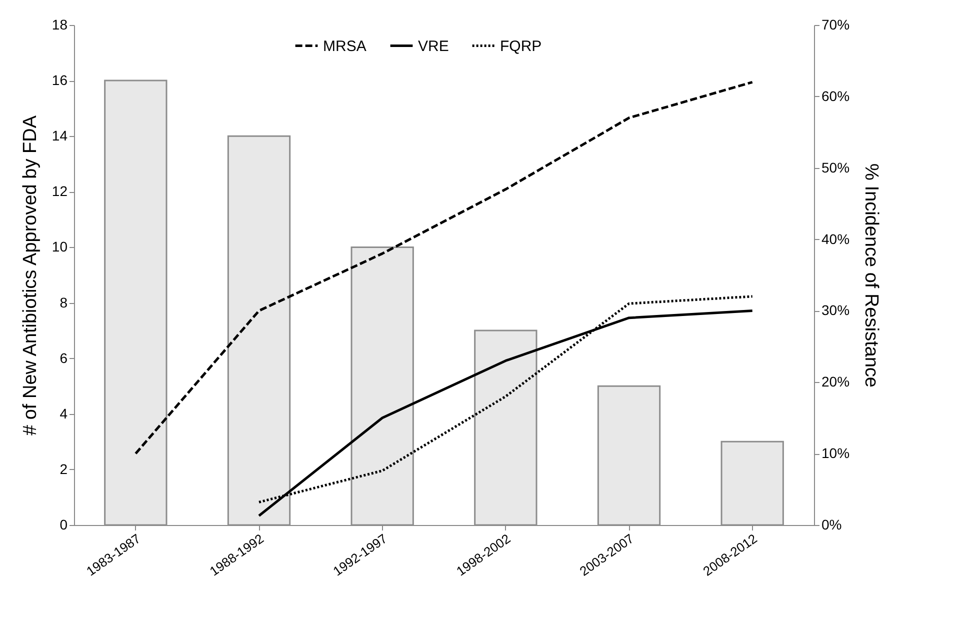 The height and width of the screenshot is (639, 972). I want to click on y-tick-label: 12, so click(60, 191).